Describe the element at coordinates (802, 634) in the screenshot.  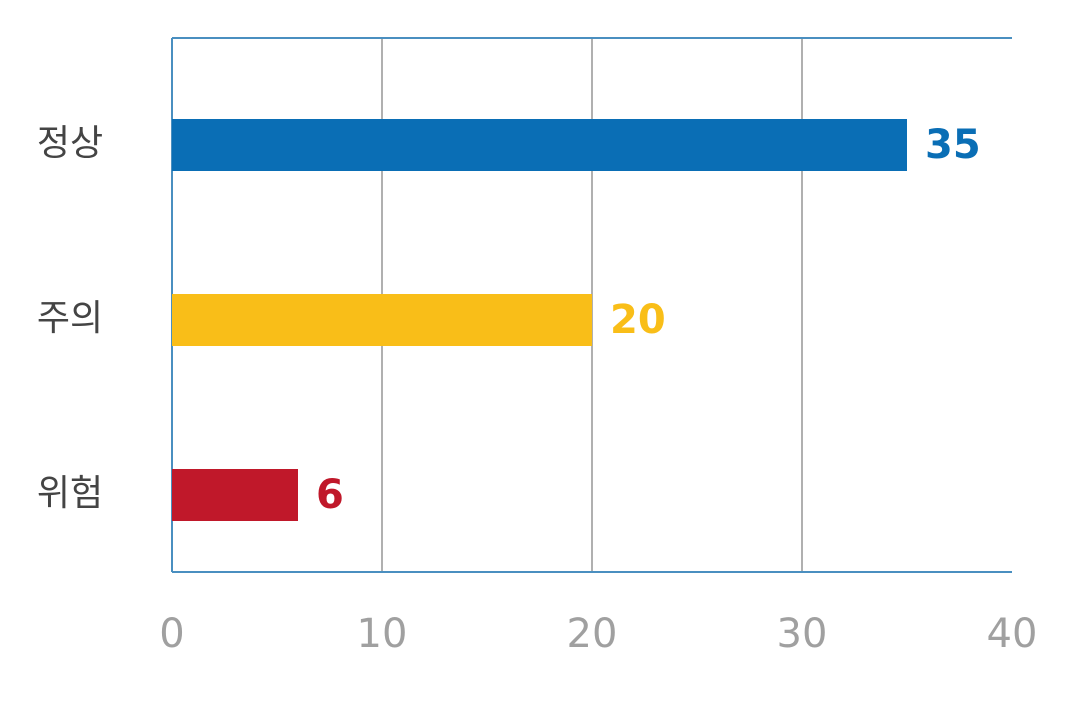
I see `x-tick-label: 30` at that location.